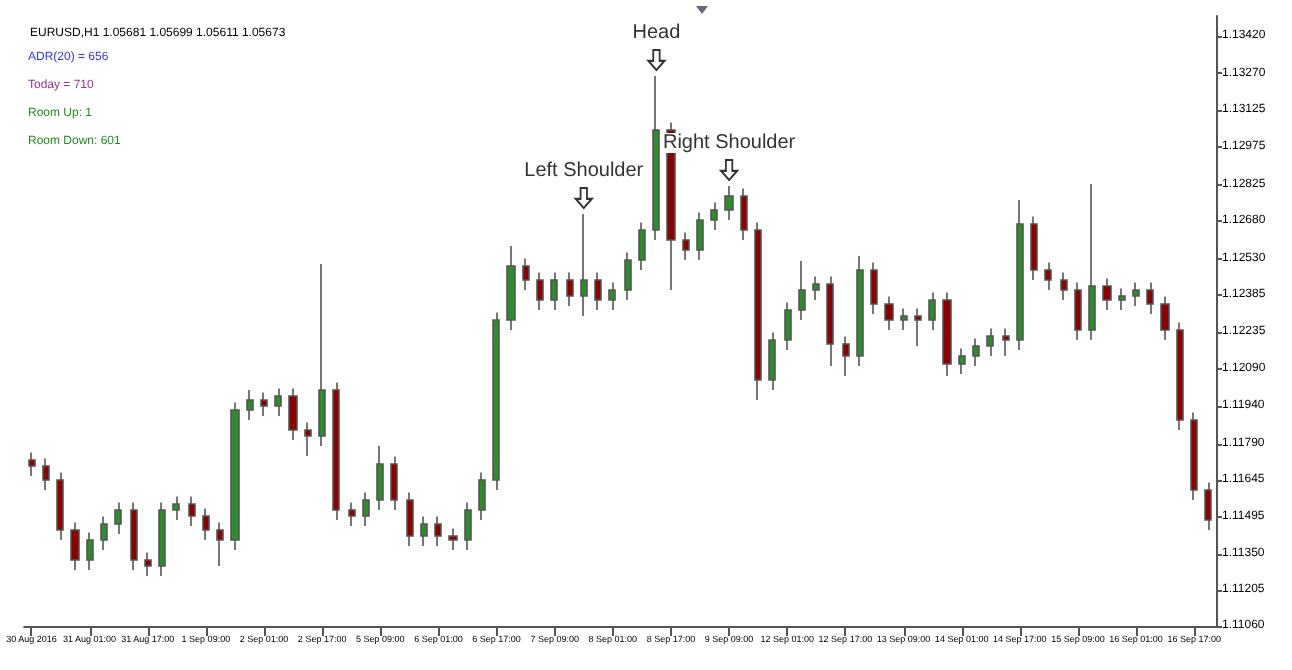 This screenshot has width=1292, height=670. I want to click on annotation: Right Shoulder, so click(729, 142).